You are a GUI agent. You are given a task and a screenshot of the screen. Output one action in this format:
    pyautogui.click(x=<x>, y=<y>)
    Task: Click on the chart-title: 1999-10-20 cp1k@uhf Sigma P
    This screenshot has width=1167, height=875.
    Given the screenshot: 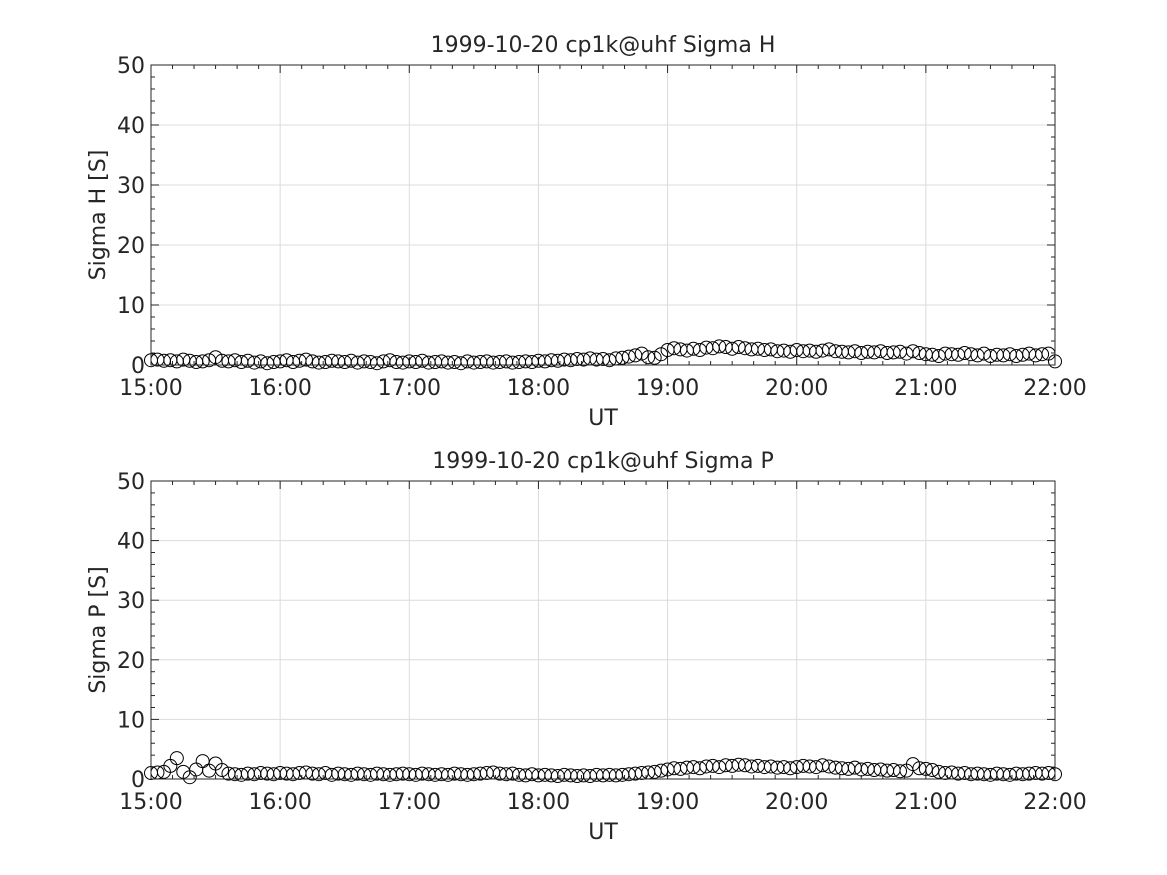 What is the action you would take?
    pyautogui.click(x=602, y=461)
    